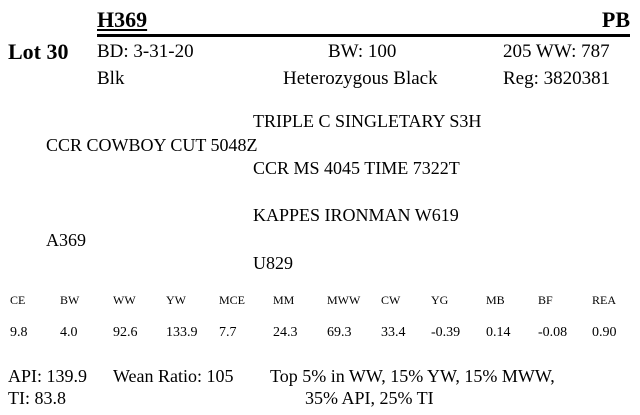 The width and height of the screenshot is (640, 415). I want to click on epd-value: 7.7, so click(228, 332).